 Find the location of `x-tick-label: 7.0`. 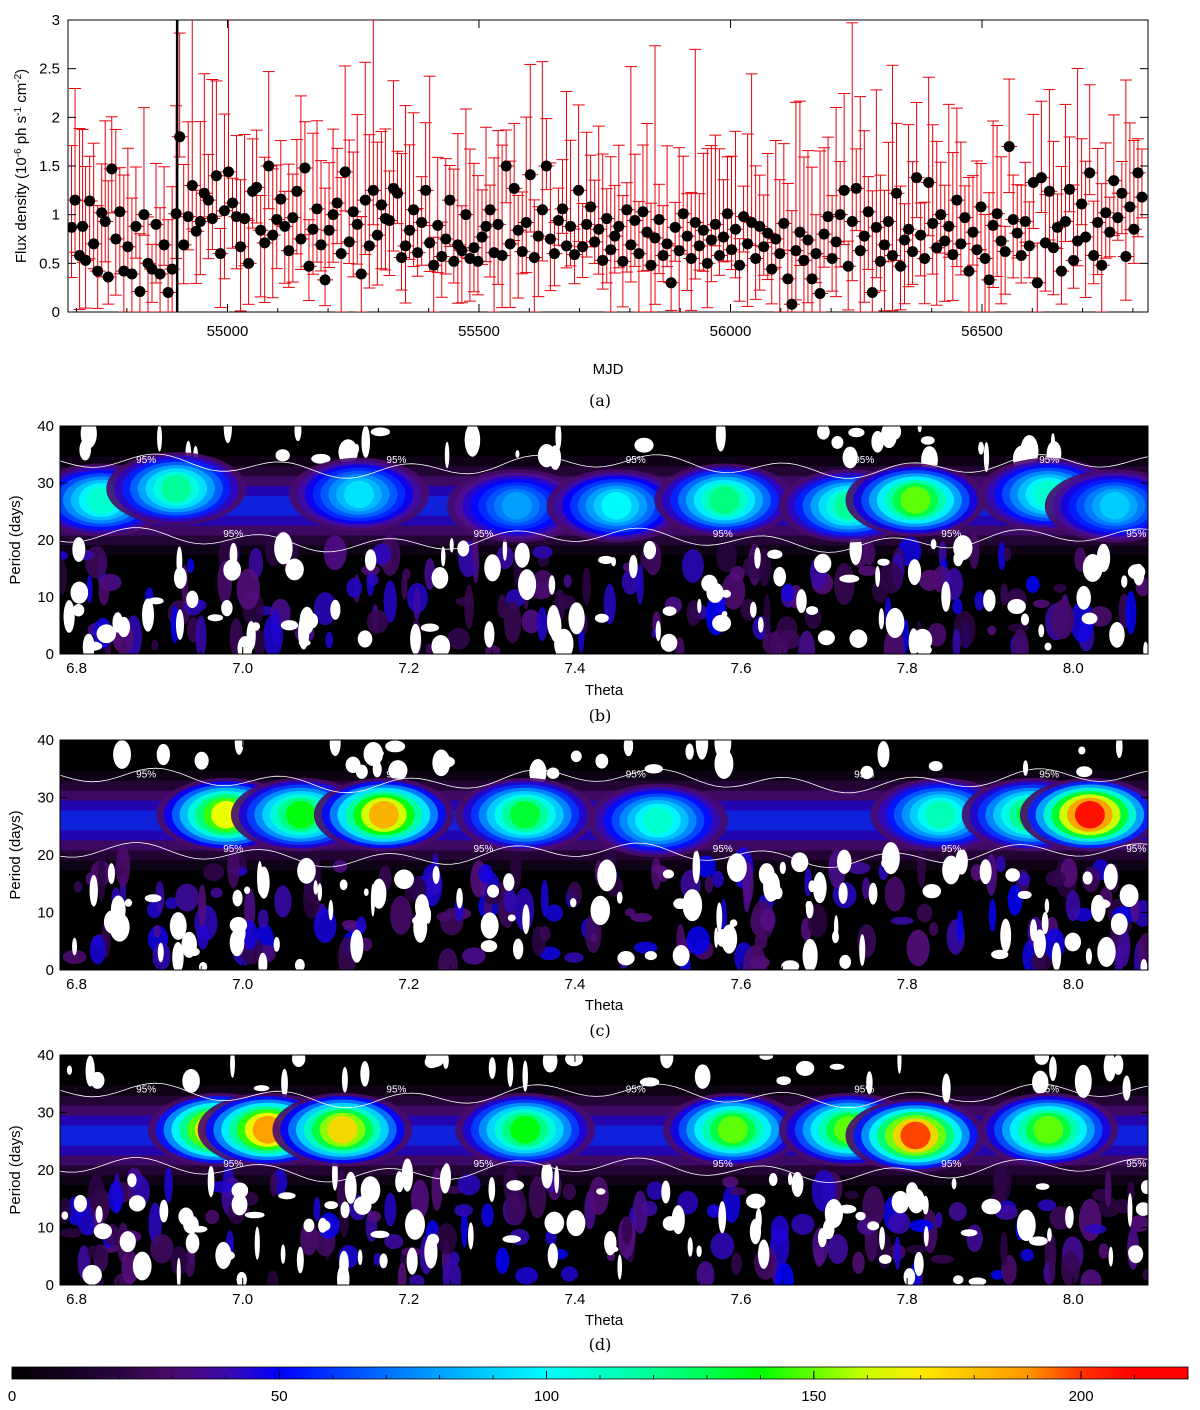

x-tick-label: 7.0 is located at coordinates (242, 984).